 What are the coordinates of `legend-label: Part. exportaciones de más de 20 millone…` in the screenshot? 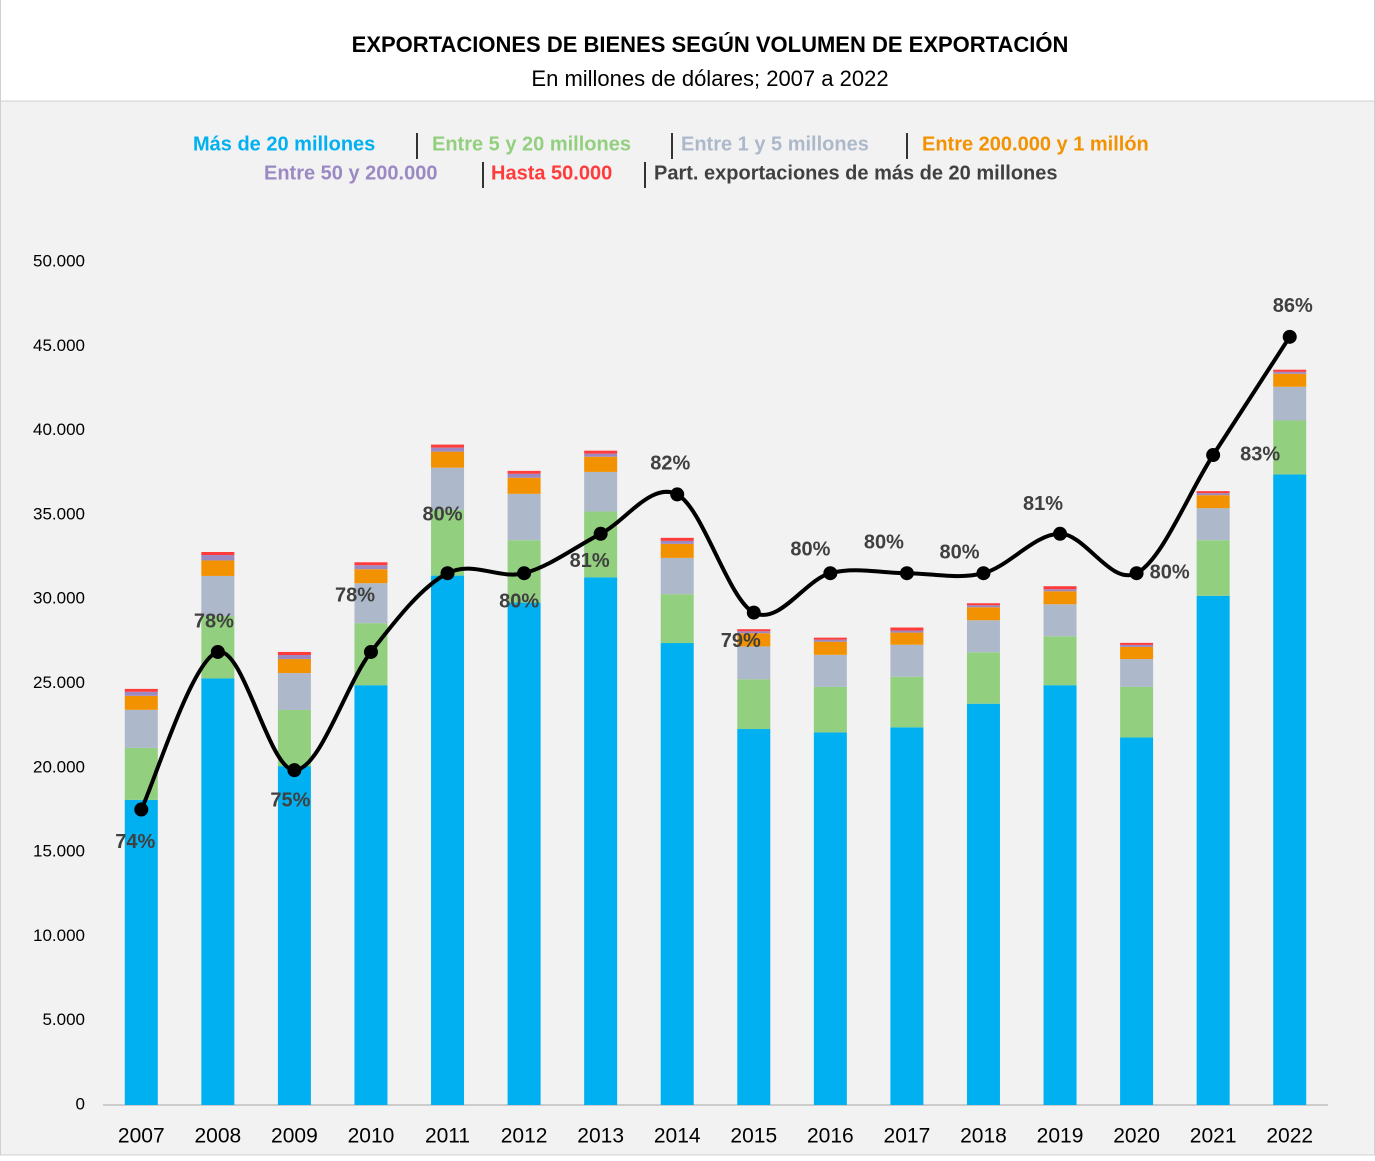 It's located at (856, 173).